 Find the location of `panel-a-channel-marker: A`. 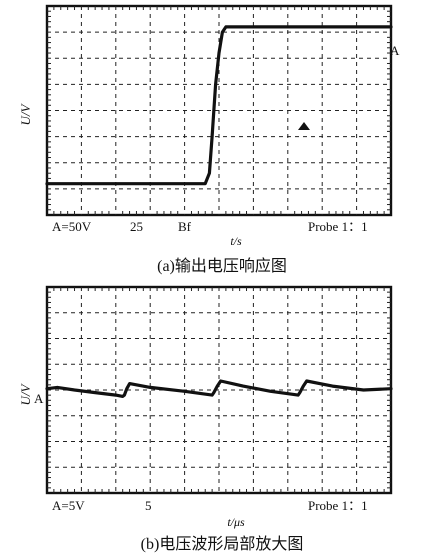

panel-a-channel-marker: A is located at coordinates (395, 50).